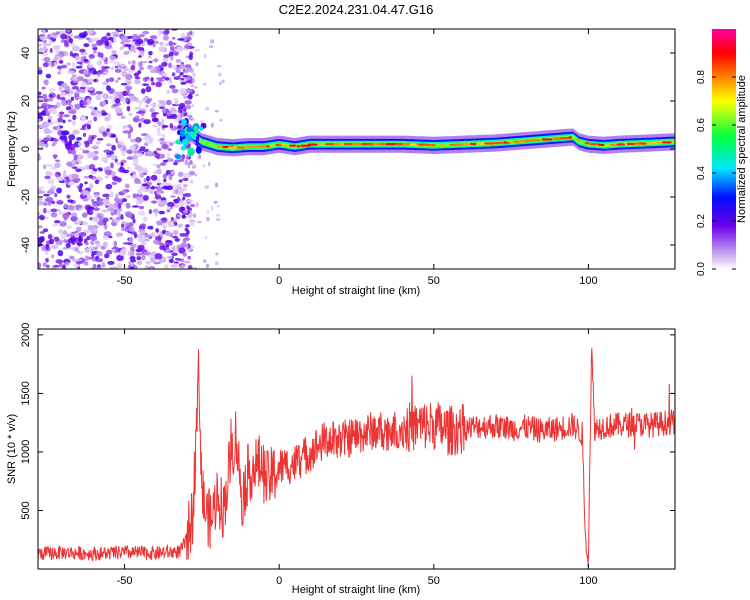 The image size is (750, 600). Describe the element at coordinates (701, 77) in the screenshot. I see `colorbar-tick-label: 0.8` at that location.